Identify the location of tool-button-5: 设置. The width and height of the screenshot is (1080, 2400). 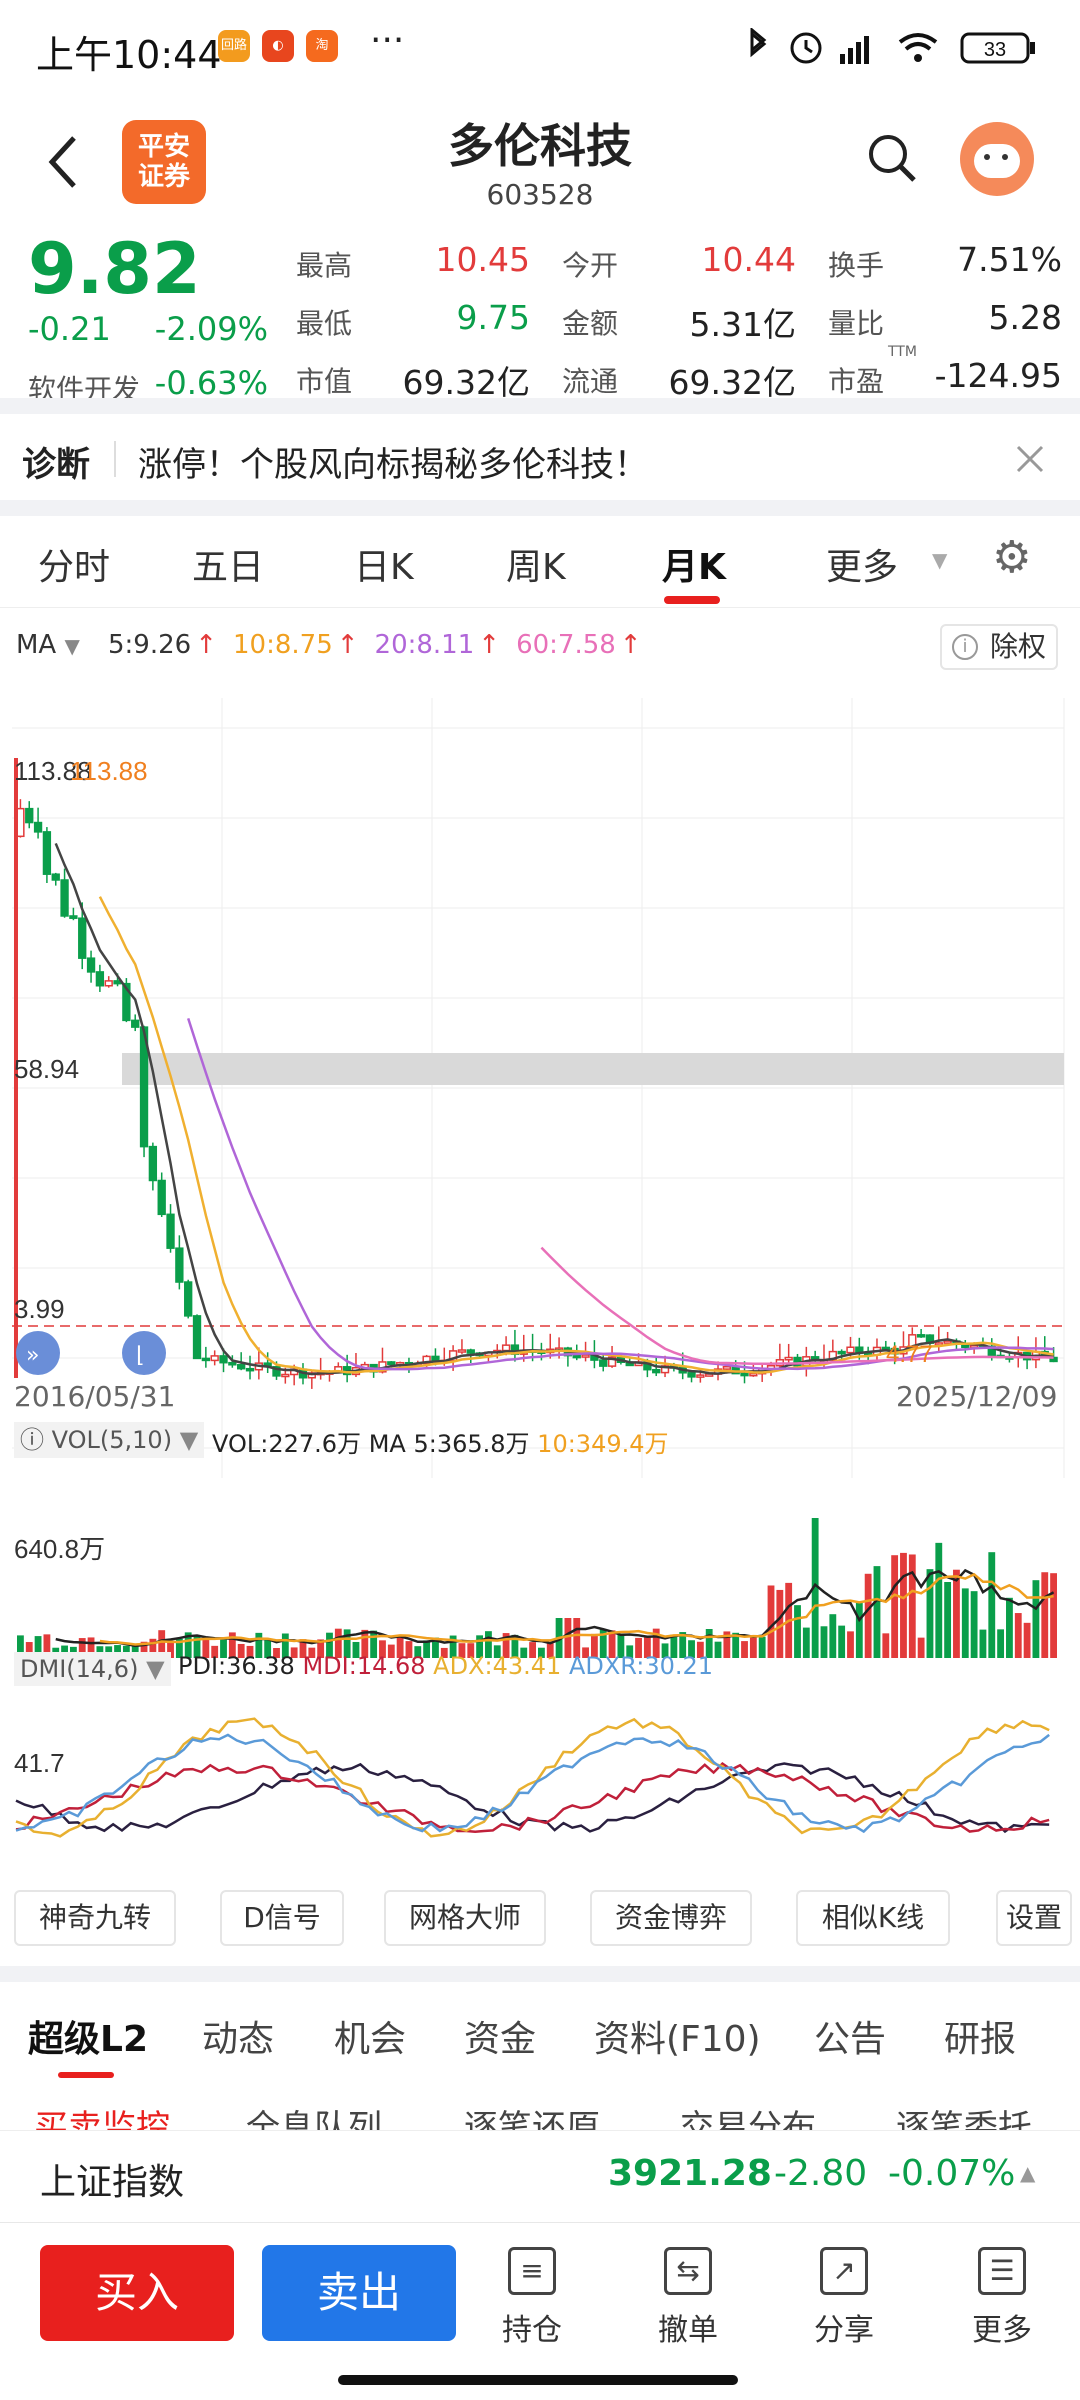
(1034, 1918).